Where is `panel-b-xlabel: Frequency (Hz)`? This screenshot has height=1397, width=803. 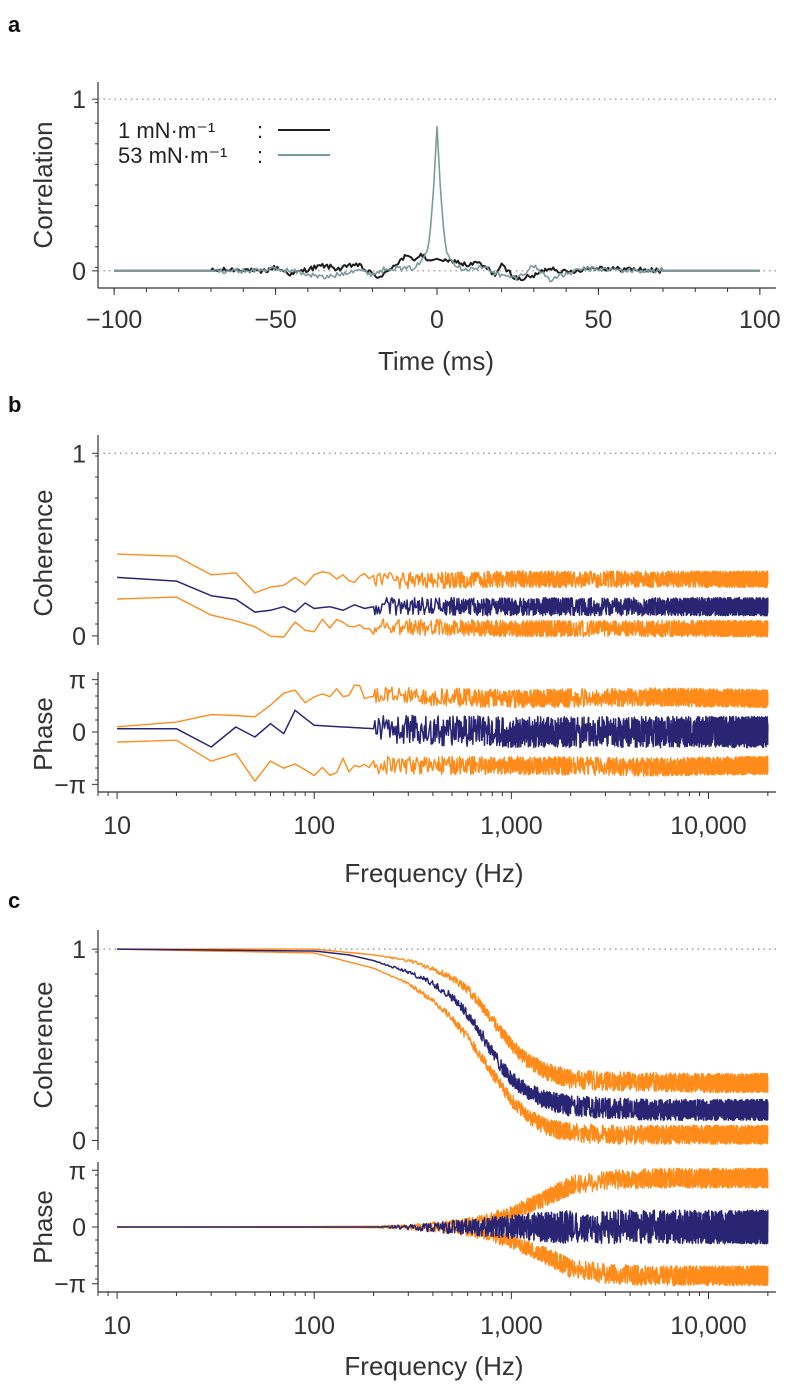
panel-b-xlabel: Frequency (Hz) is located at coordinates (433, 873).